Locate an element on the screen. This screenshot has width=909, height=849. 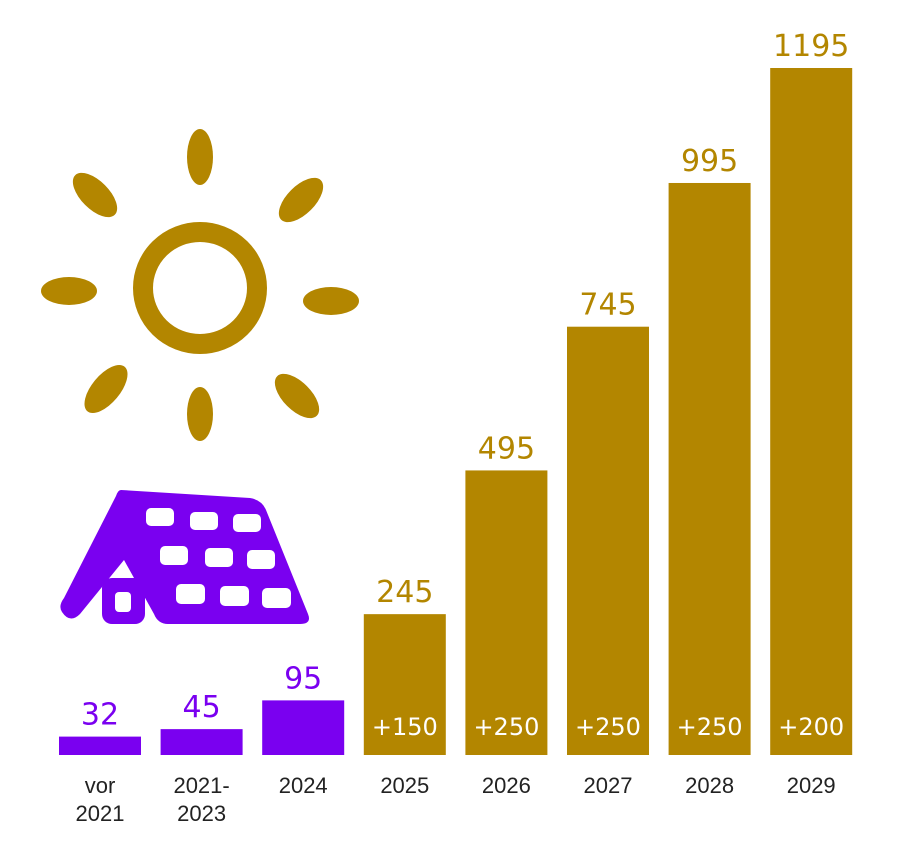
bar-value-label: 45 is located at coordinates (202, 707).